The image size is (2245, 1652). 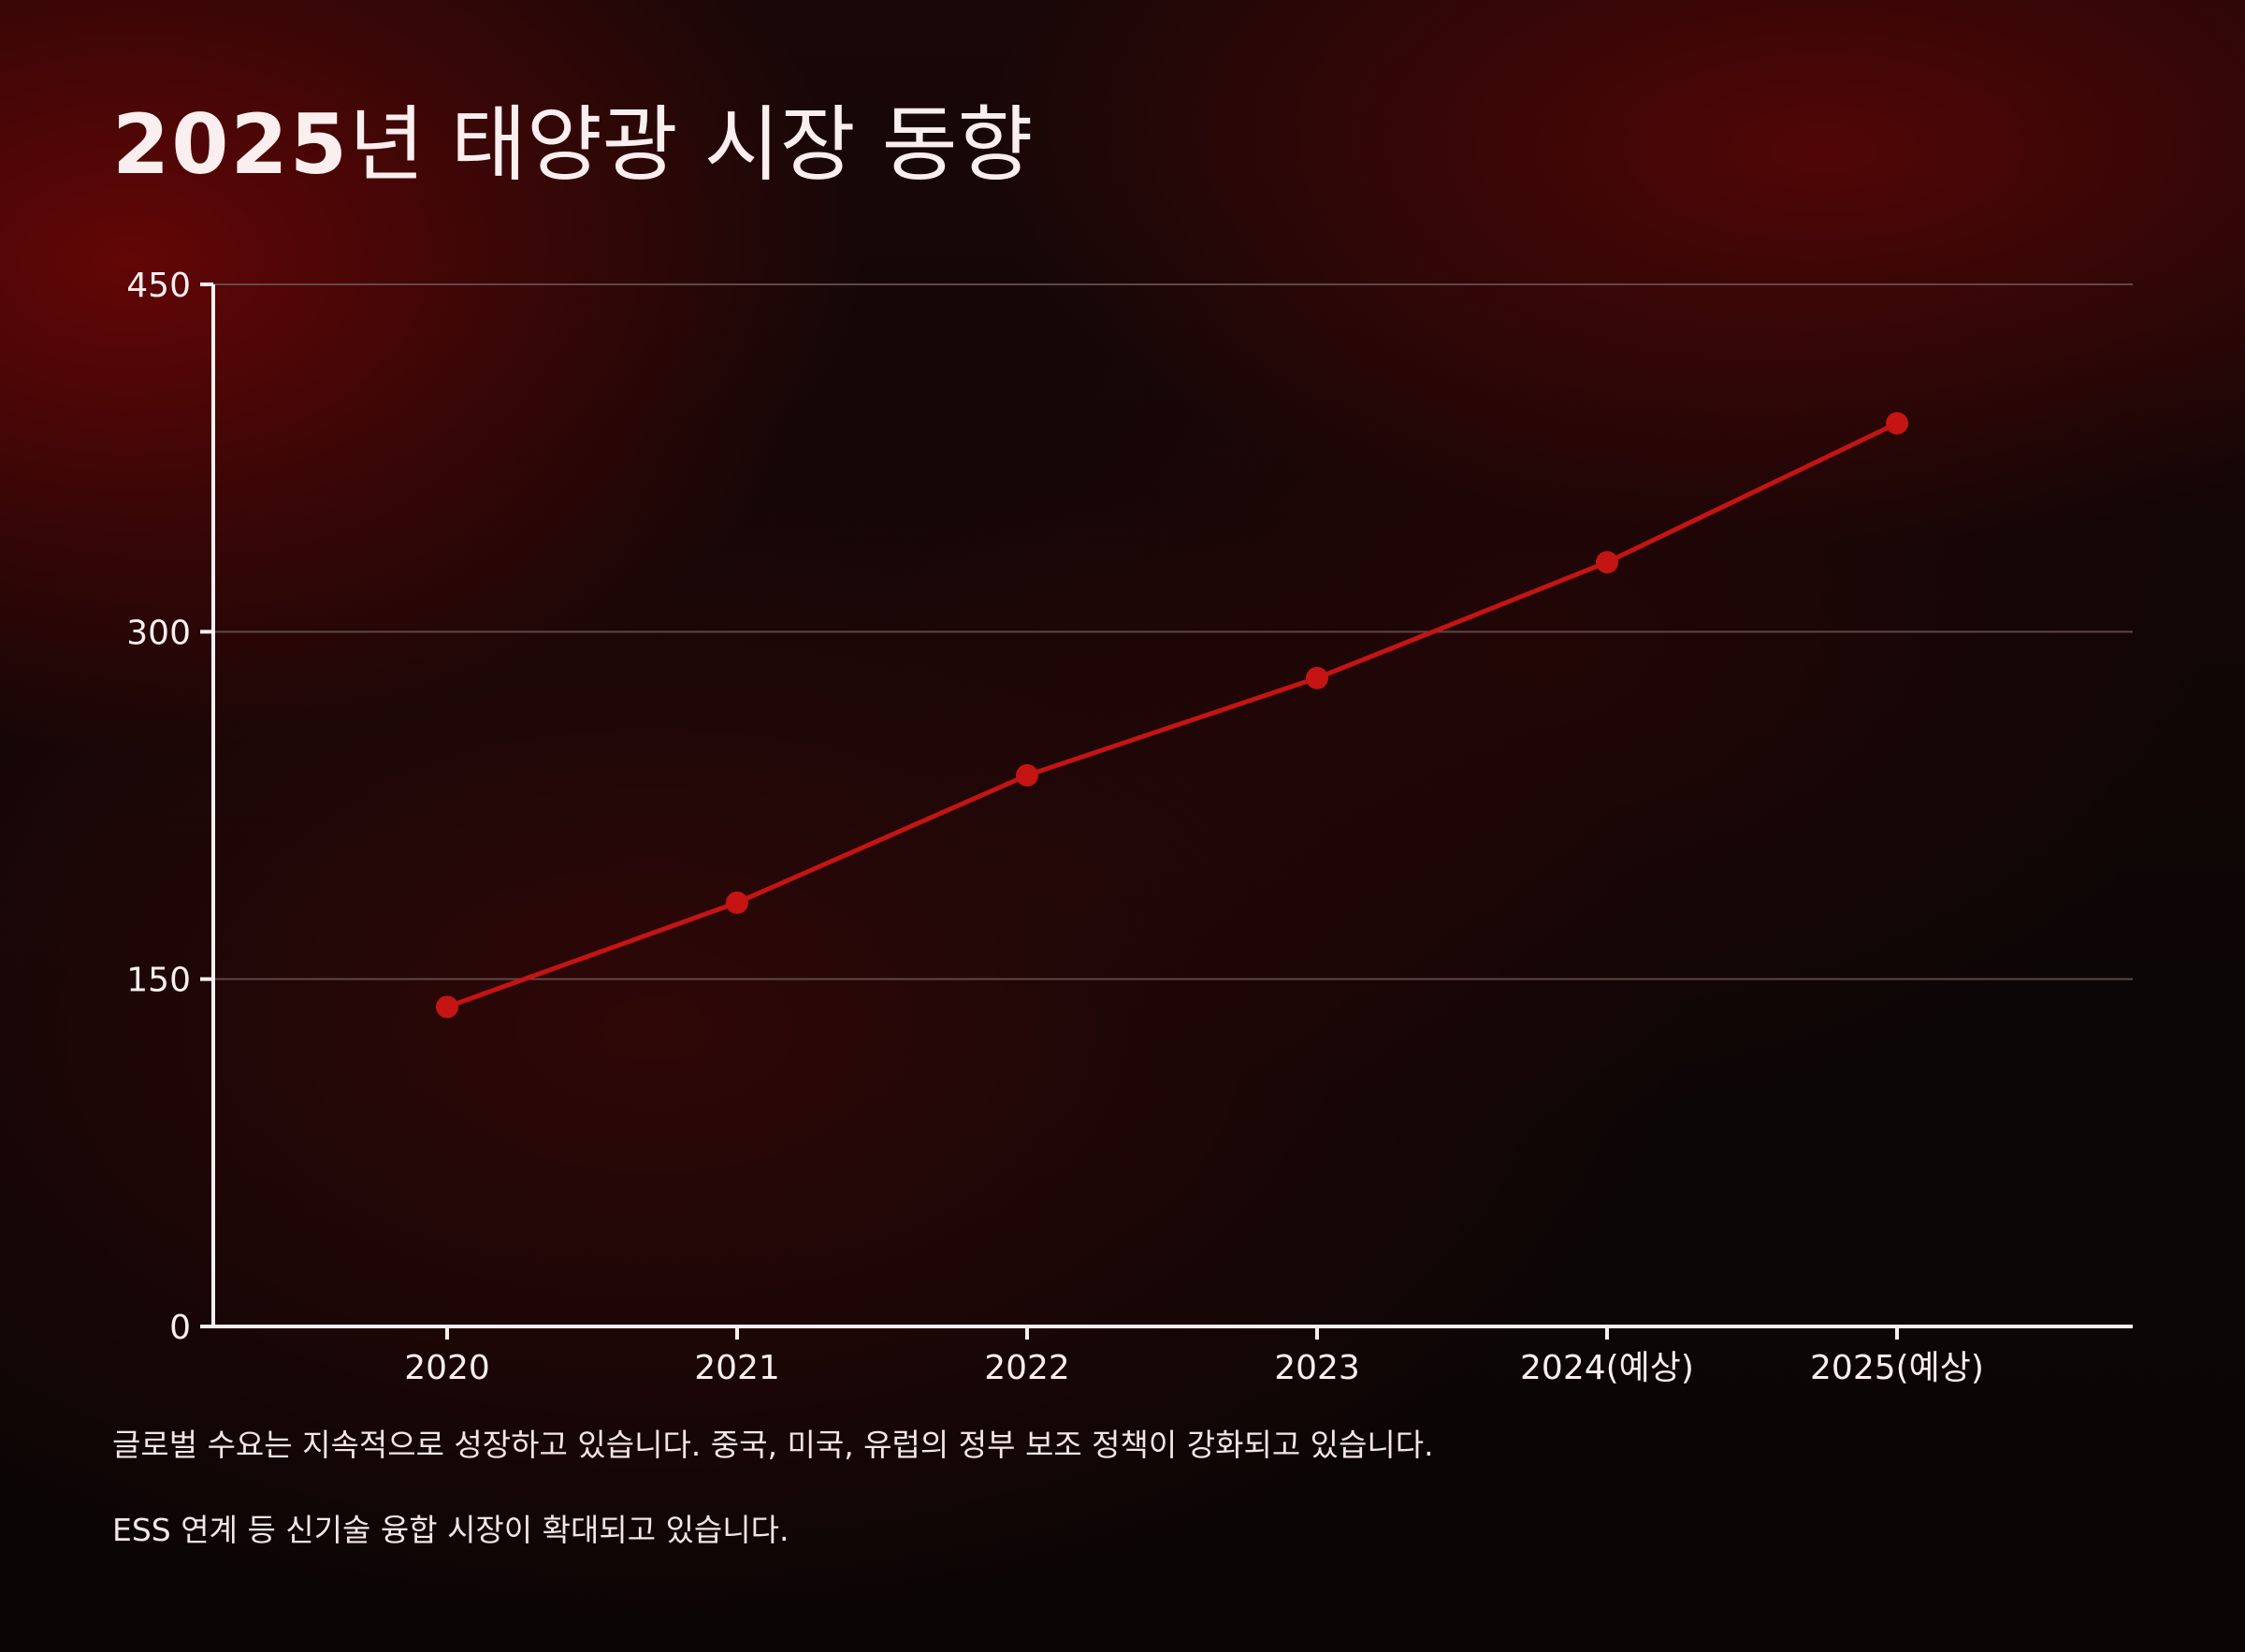 I want to click on x-tick-label: 2022, so click(x=1027, y=1368).